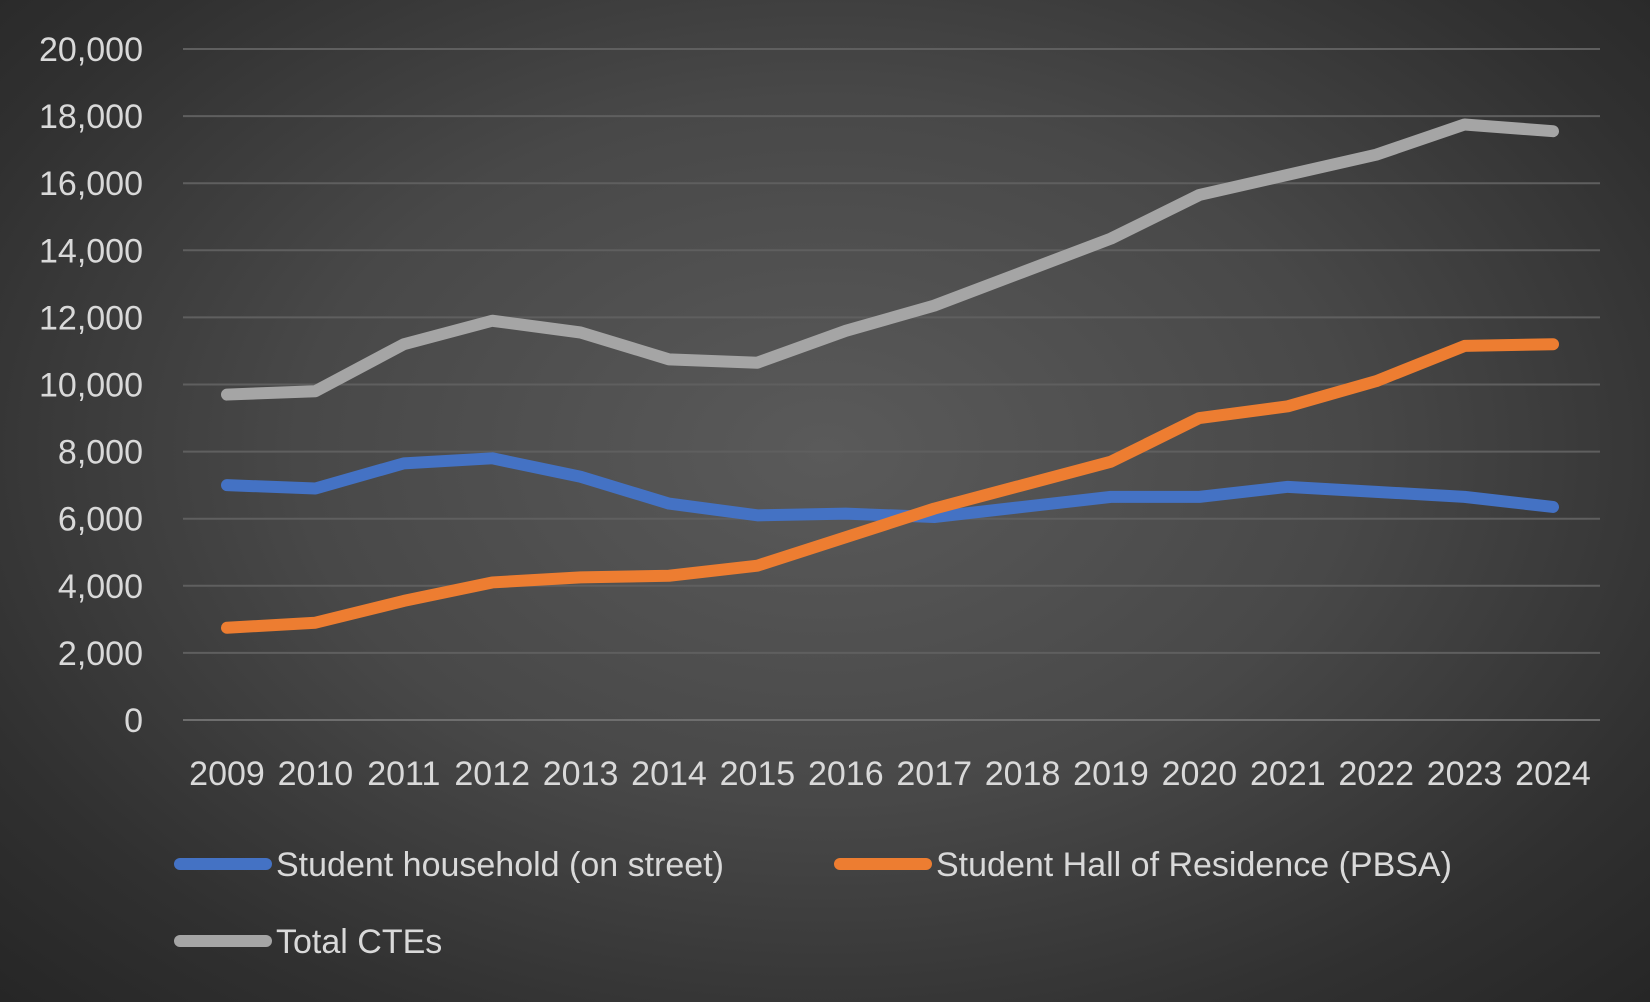 The image size is (1650, 1002). What do you see at coordinates (403, 774) in the screenshot?
I see `x-tick-label: 2011` at bounding box center [403, 774].